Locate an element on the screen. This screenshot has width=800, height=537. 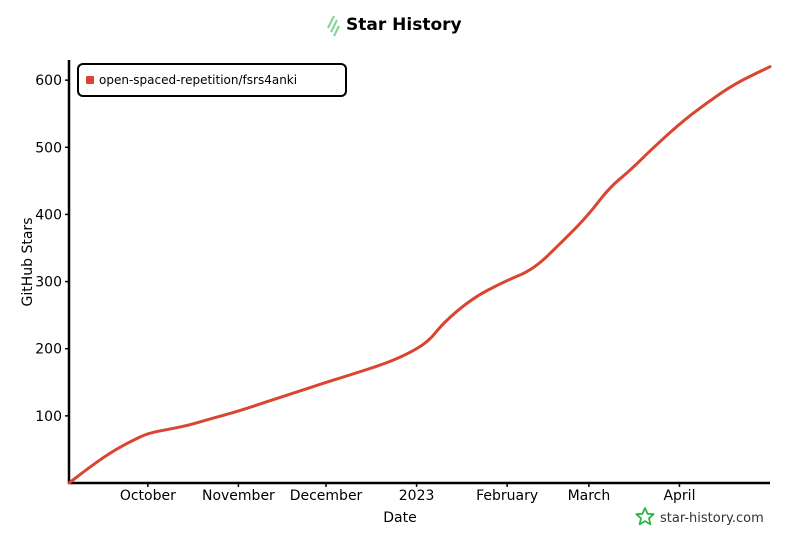
y-tick-label: 200 is located at coordinates (48, 350).